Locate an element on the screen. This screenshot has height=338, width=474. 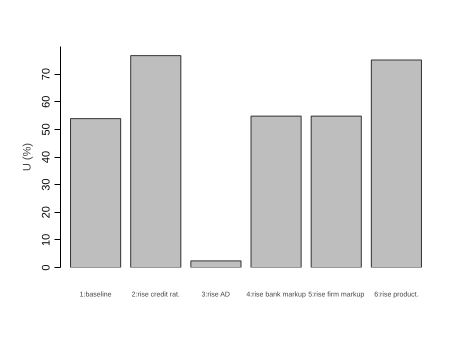
y-tick-label: 10 is located at coordinates (46, 240).